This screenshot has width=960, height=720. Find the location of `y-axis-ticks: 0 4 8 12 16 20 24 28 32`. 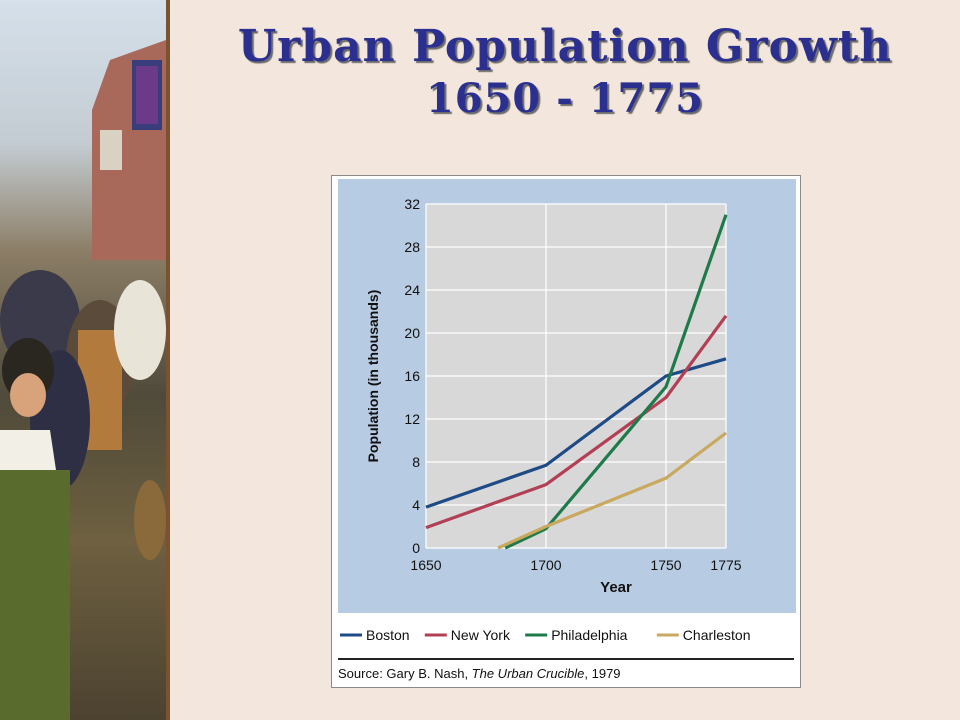

y-axis-ticks: 0 4 8 12 16 20 24 28 32 is located at coordinates (412, 376).